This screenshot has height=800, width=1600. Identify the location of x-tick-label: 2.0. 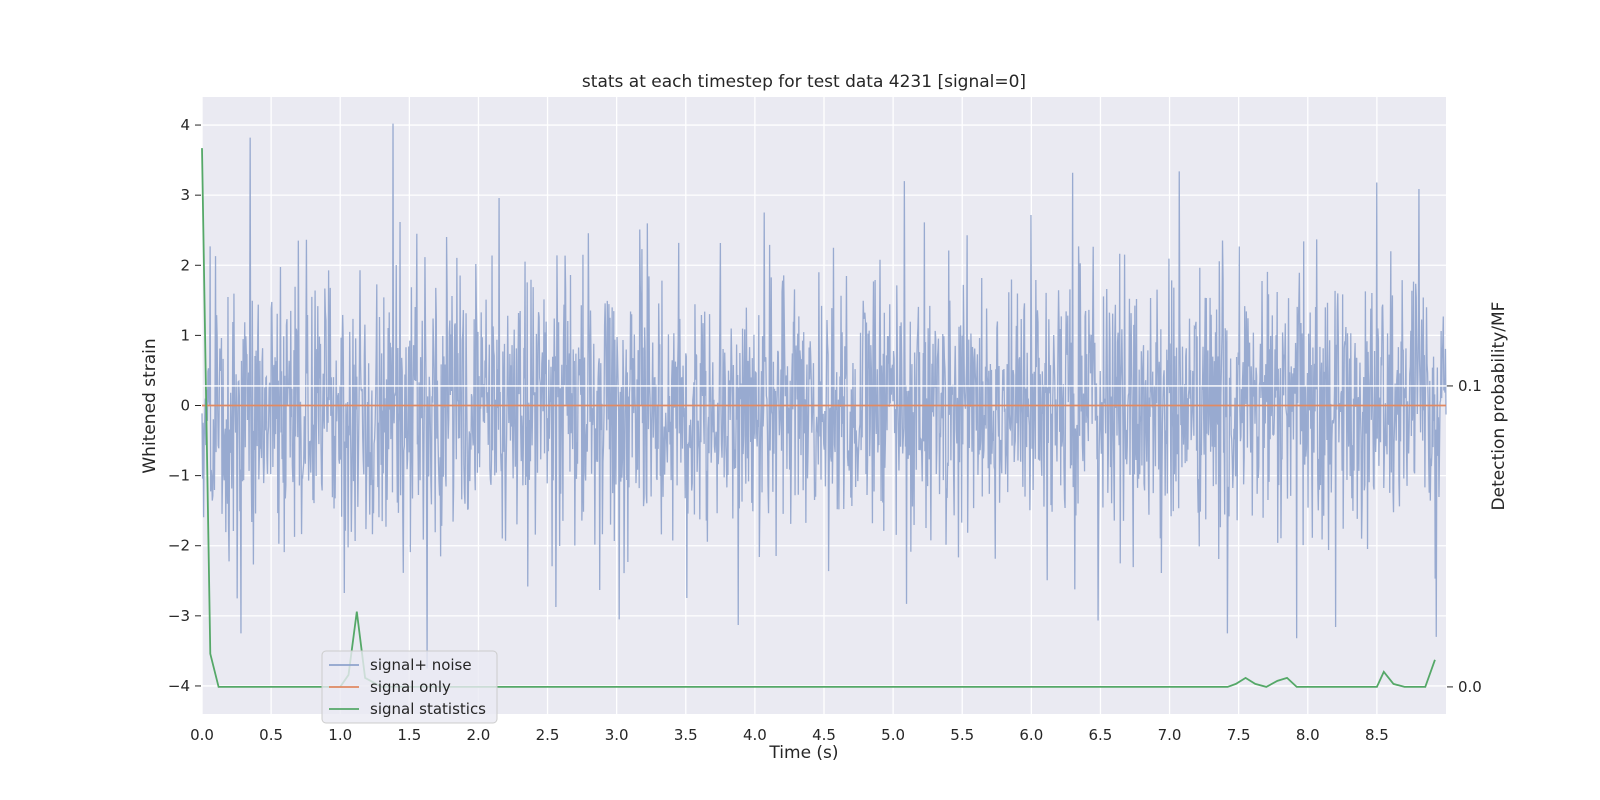
(479, 735).